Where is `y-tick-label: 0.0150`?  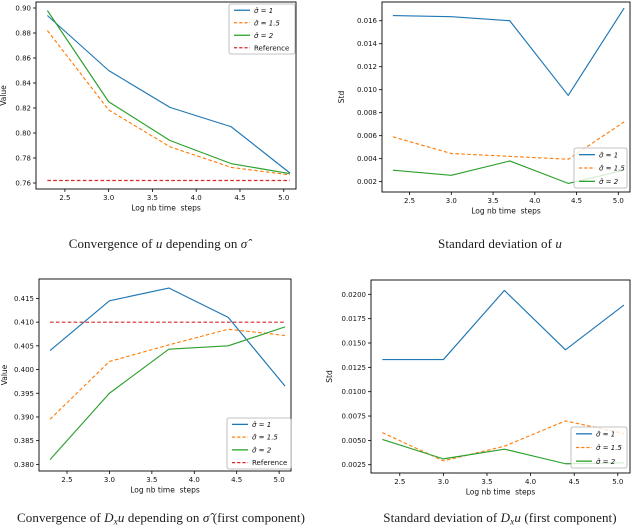 y-tick-label: 0.0150 is located at coordinates (354, 344).